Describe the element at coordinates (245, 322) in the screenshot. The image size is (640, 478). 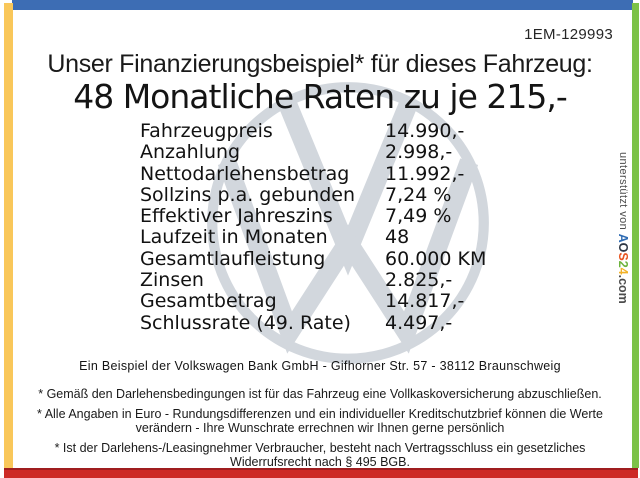
I see `row-label: Schlussrate (49. Rate)` at that location.